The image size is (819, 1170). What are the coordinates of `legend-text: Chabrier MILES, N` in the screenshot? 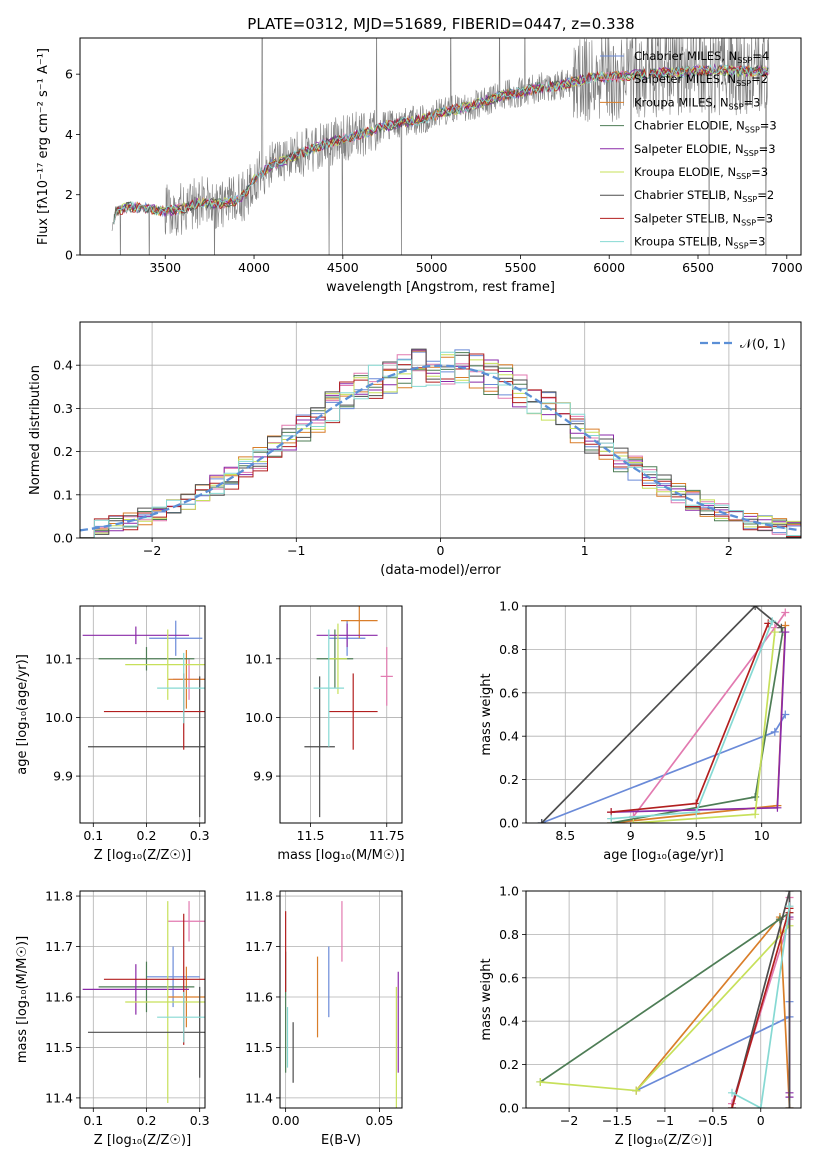 It's located at (685, 56).